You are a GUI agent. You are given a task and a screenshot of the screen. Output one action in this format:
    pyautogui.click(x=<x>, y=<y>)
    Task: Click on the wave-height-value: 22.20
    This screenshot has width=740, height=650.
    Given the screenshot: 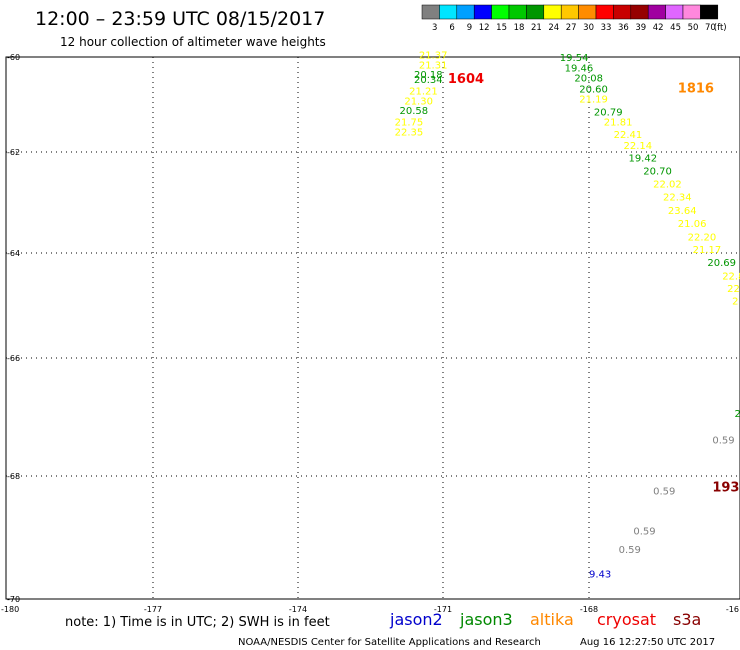 What is the action you would take?
    pyautogui.click(x=702, y=237)
    